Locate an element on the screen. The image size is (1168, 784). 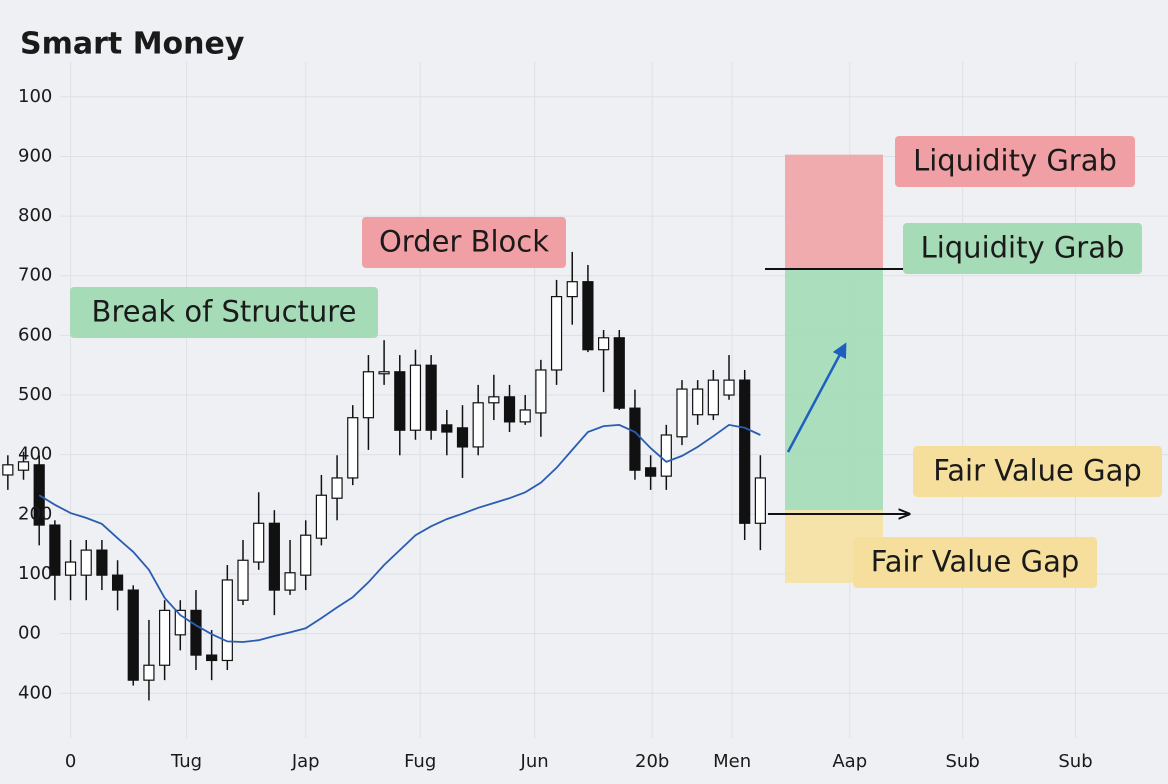
annotation-label: Break of Structure is located at coordinates (224, 312).